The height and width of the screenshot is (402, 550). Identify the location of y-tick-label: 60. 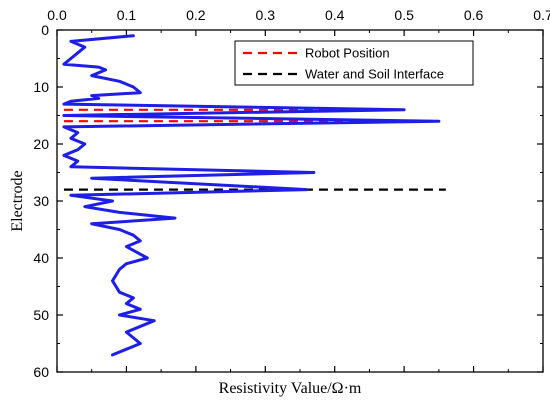
(41, 372).